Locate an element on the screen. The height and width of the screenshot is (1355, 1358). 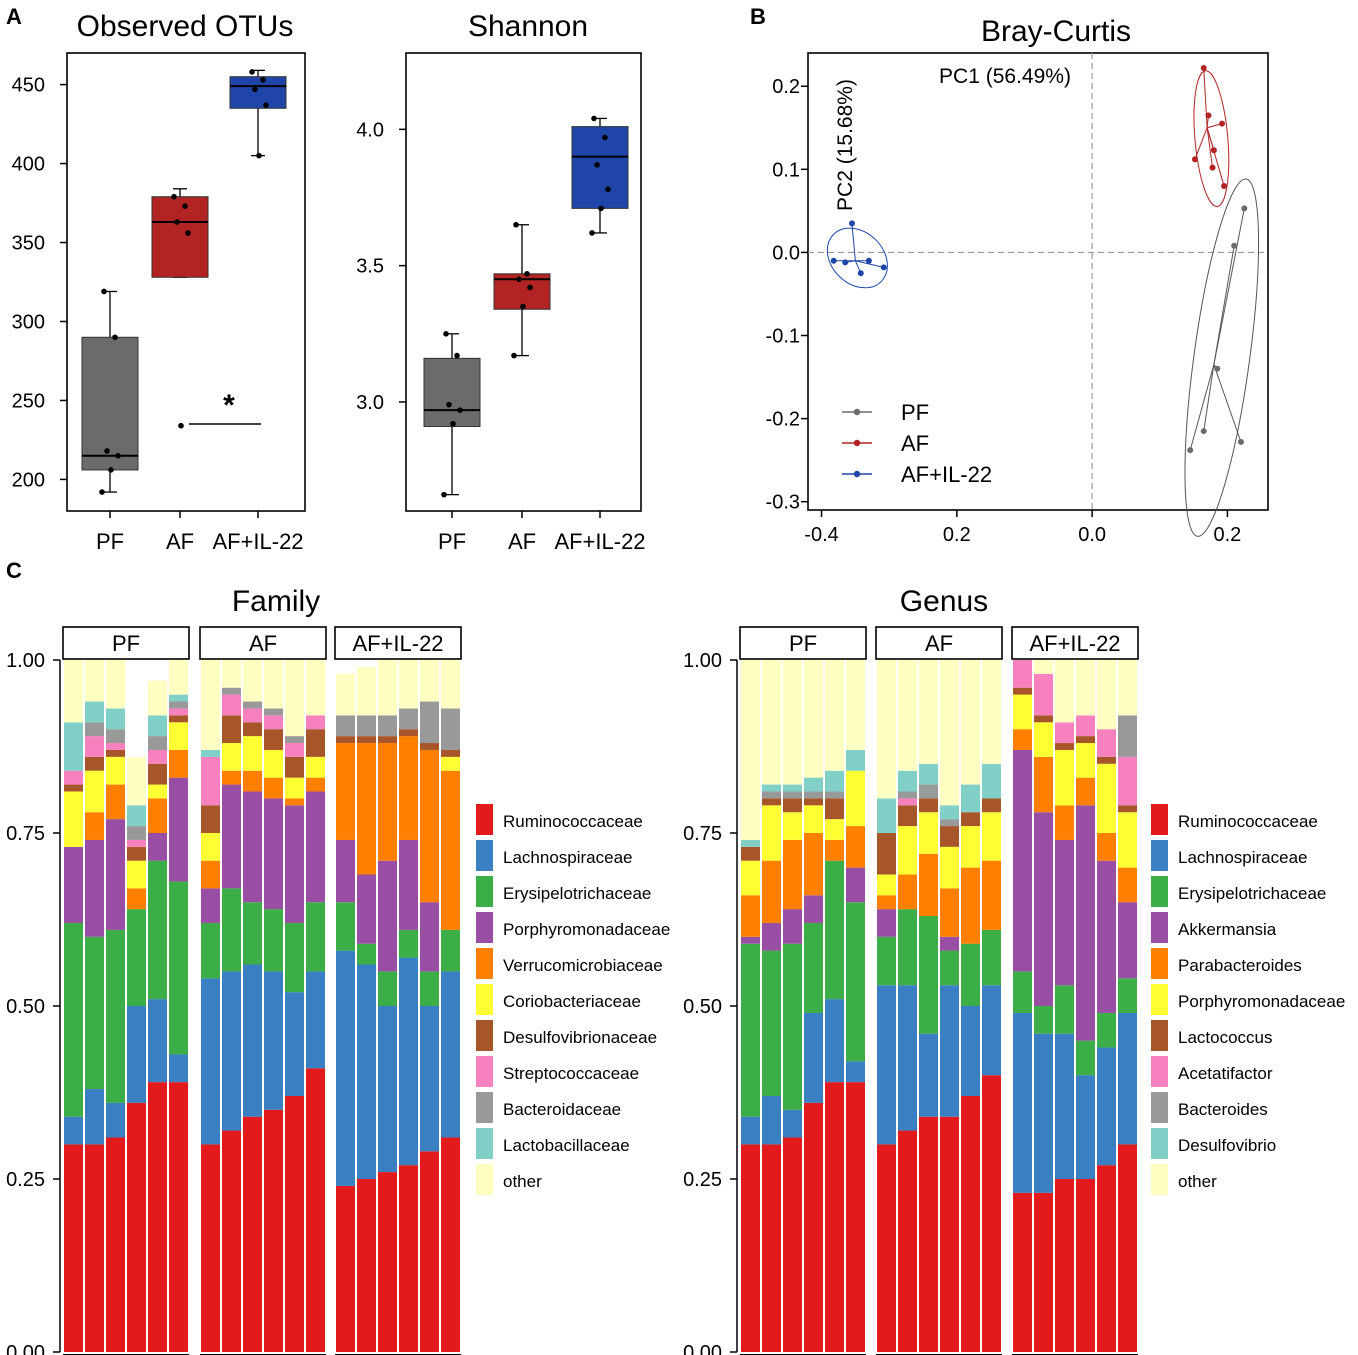
y-tick-label: -0.1 is located at coordinates (783, 337).